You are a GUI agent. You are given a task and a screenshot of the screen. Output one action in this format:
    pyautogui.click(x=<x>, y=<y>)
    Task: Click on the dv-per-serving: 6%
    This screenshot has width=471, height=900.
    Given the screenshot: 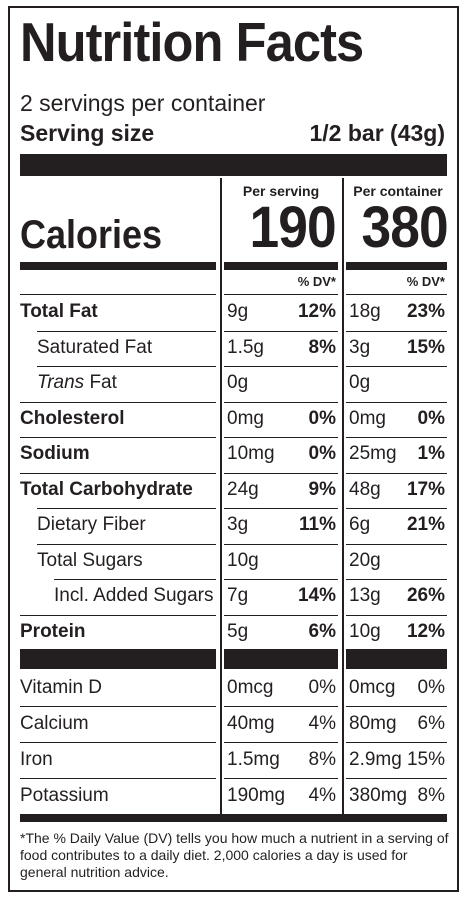 What is the action you would take?
    pyautogui.click(x=322, y=631)
    